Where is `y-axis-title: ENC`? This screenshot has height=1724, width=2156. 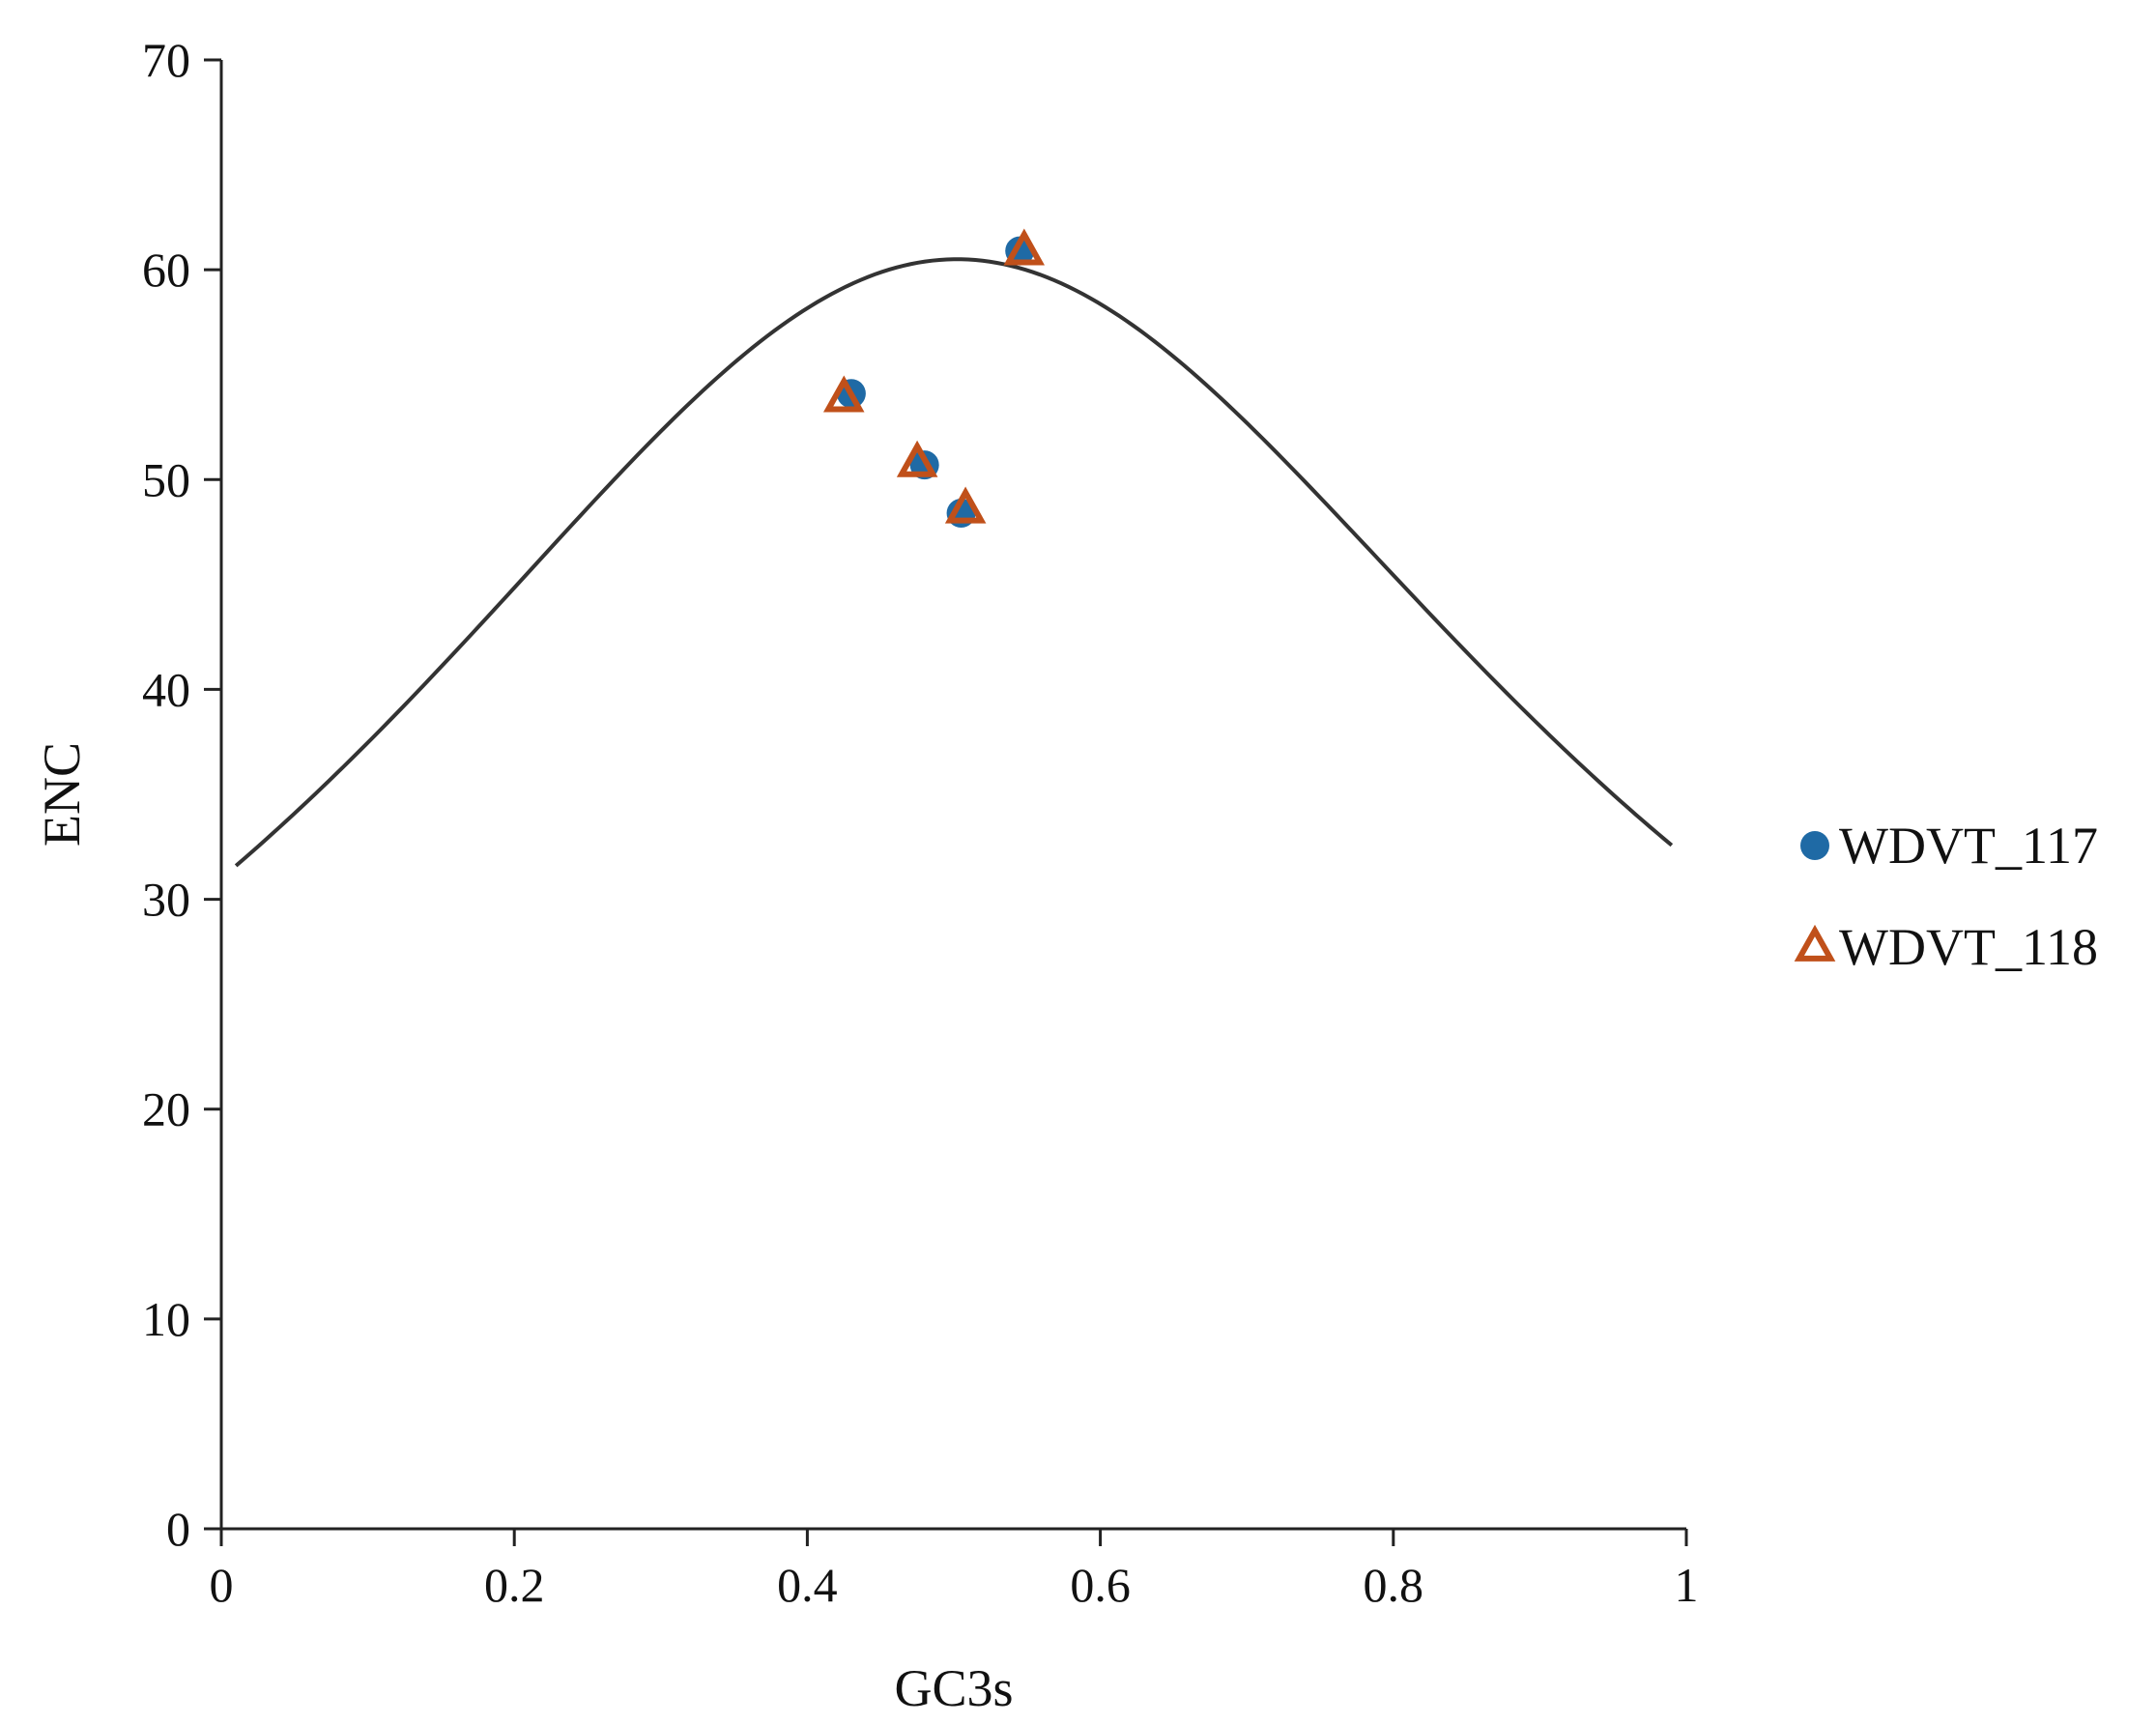 y-axis-title: ENC is located at coordinates (62, 794).